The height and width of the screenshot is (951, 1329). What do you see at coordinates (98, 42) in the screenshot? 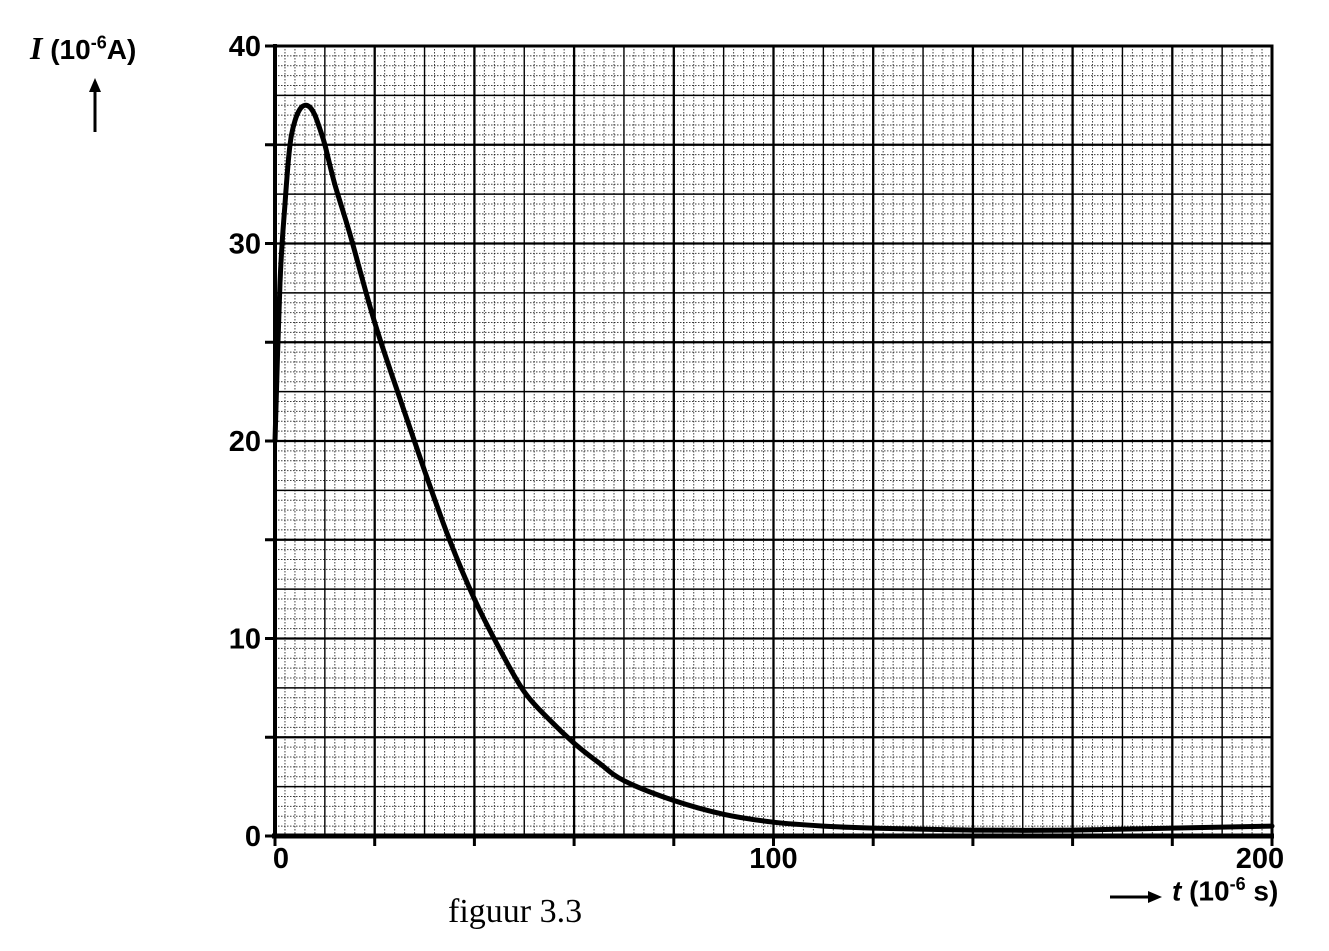
I see `y-axis-unit-exponent: -6` at bounding box center [98, 42].